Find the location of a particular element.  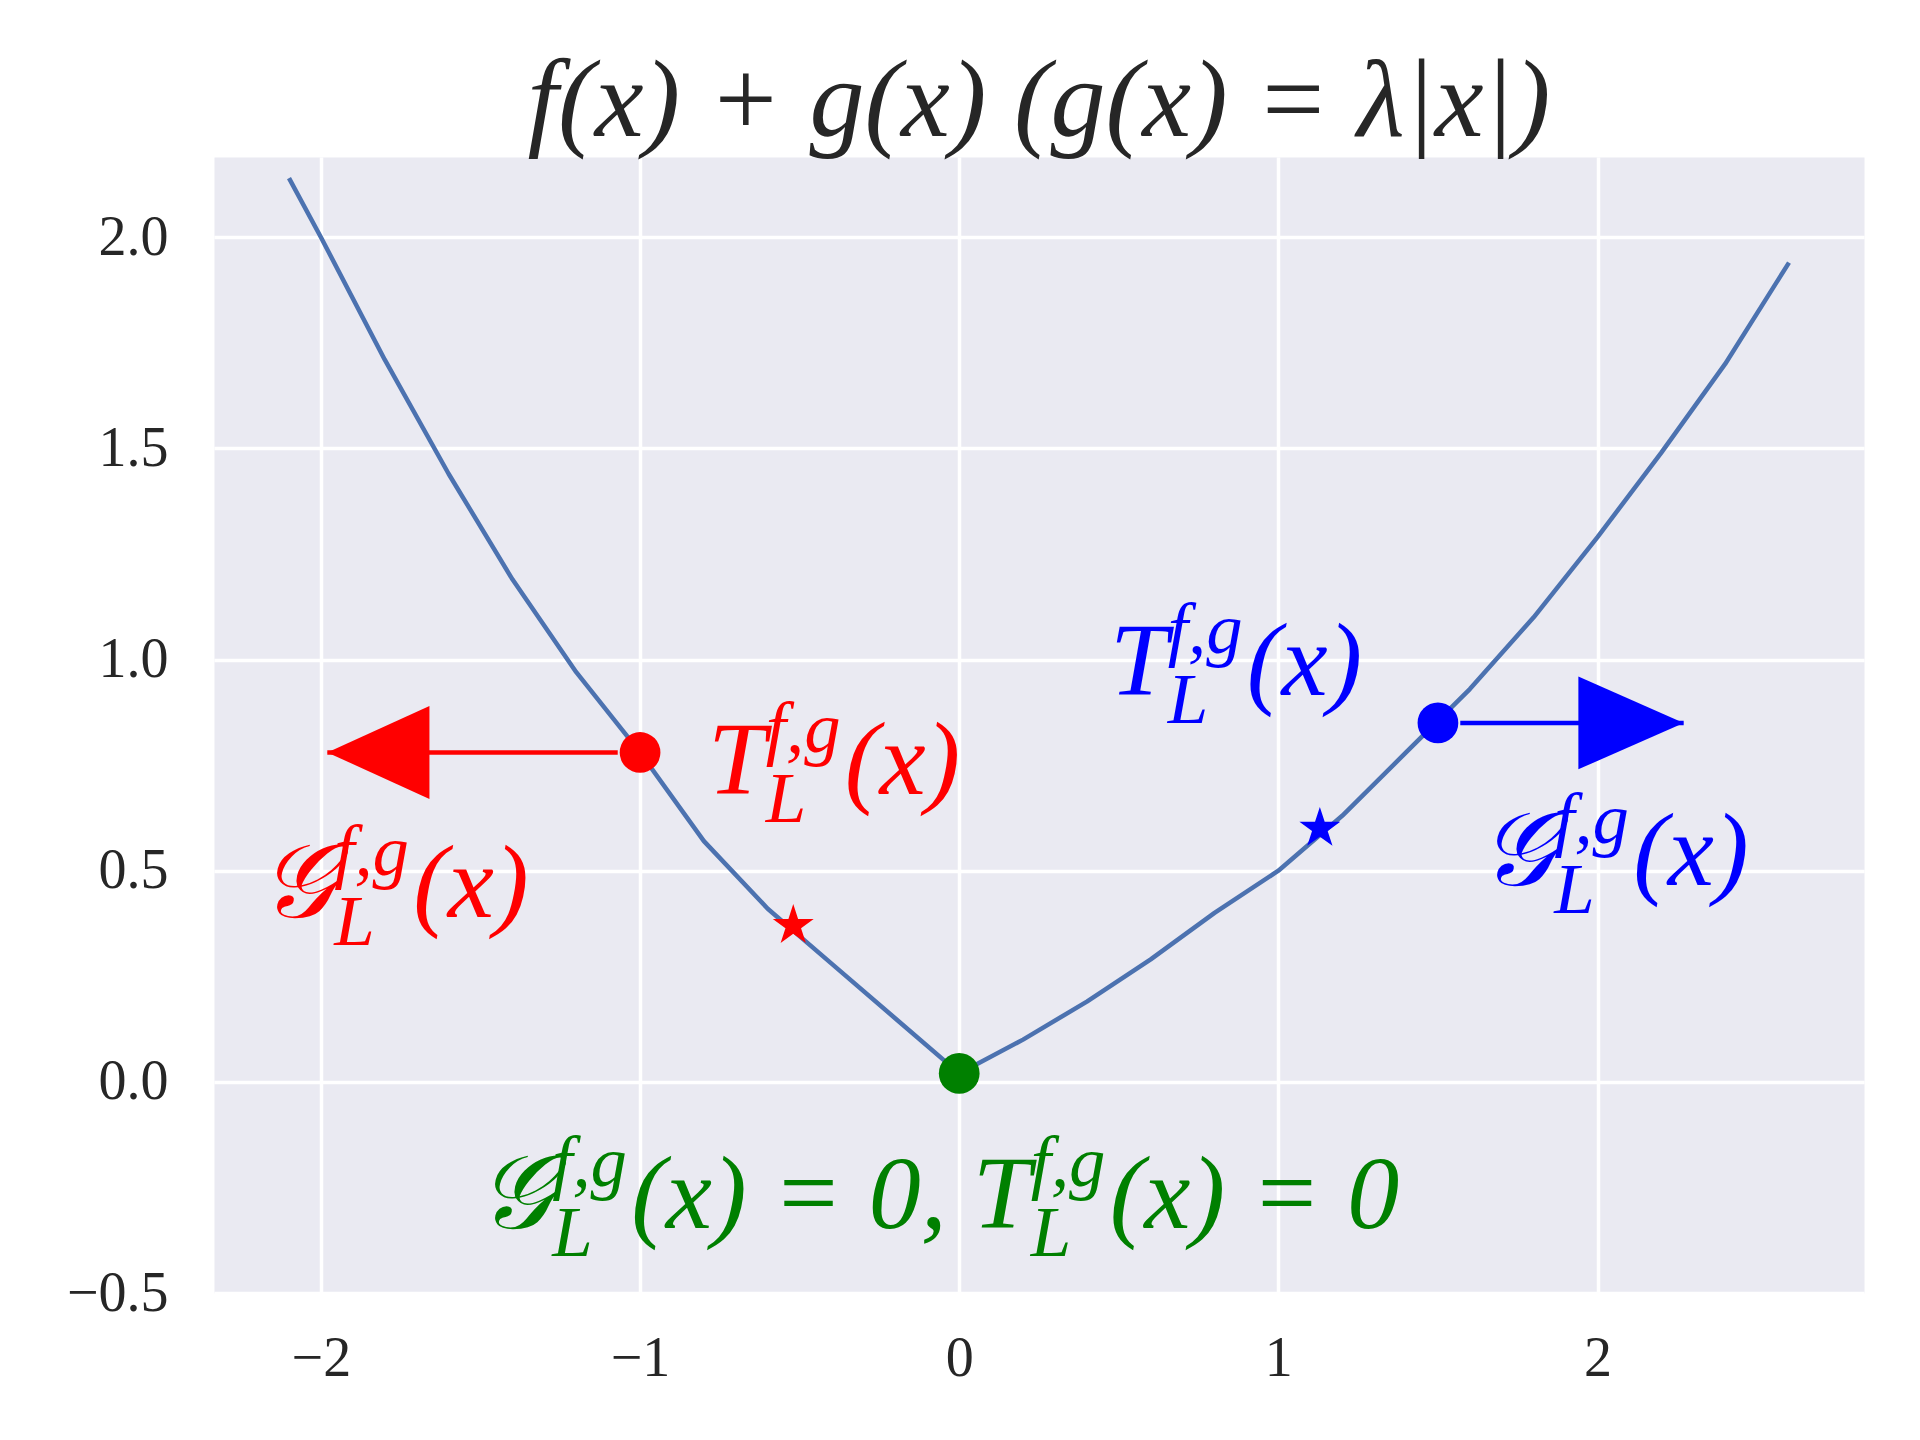

x-tick-label: −1 is located at coordinates (640, 1356).